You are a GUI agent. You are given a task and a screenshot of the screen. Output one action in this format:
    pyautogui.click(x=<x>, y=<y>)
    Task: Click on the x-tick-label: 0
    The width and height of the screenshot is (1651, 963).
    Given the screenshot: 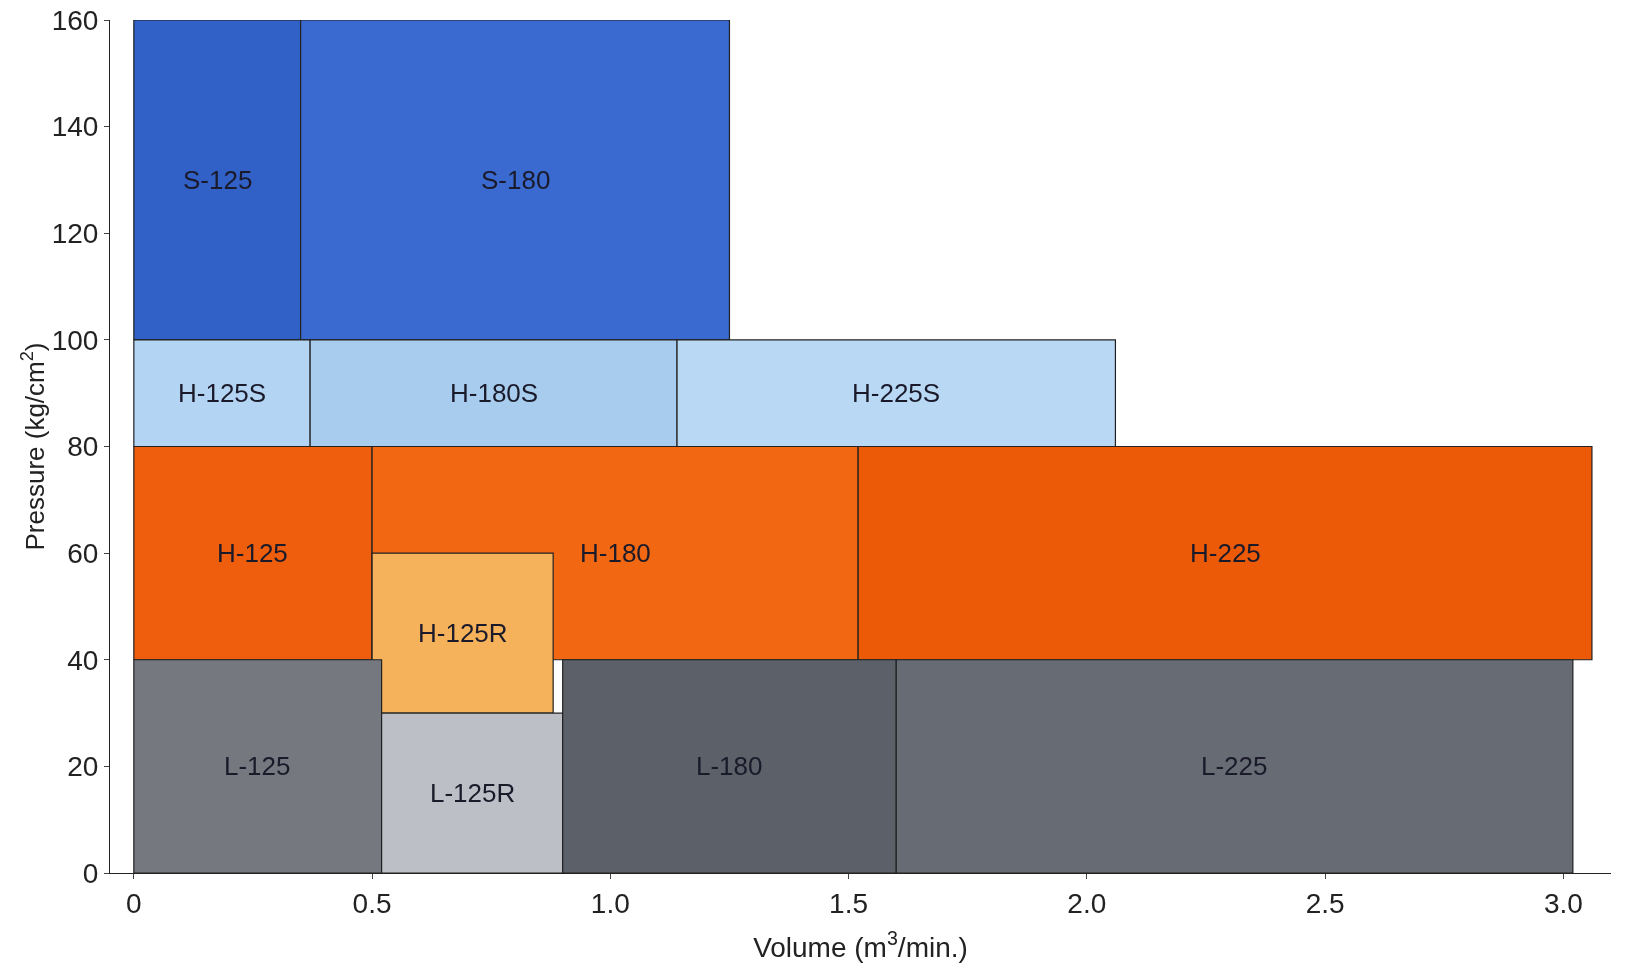 What is the action you would take?
    pyautogui.click(x=134, y=903)
    